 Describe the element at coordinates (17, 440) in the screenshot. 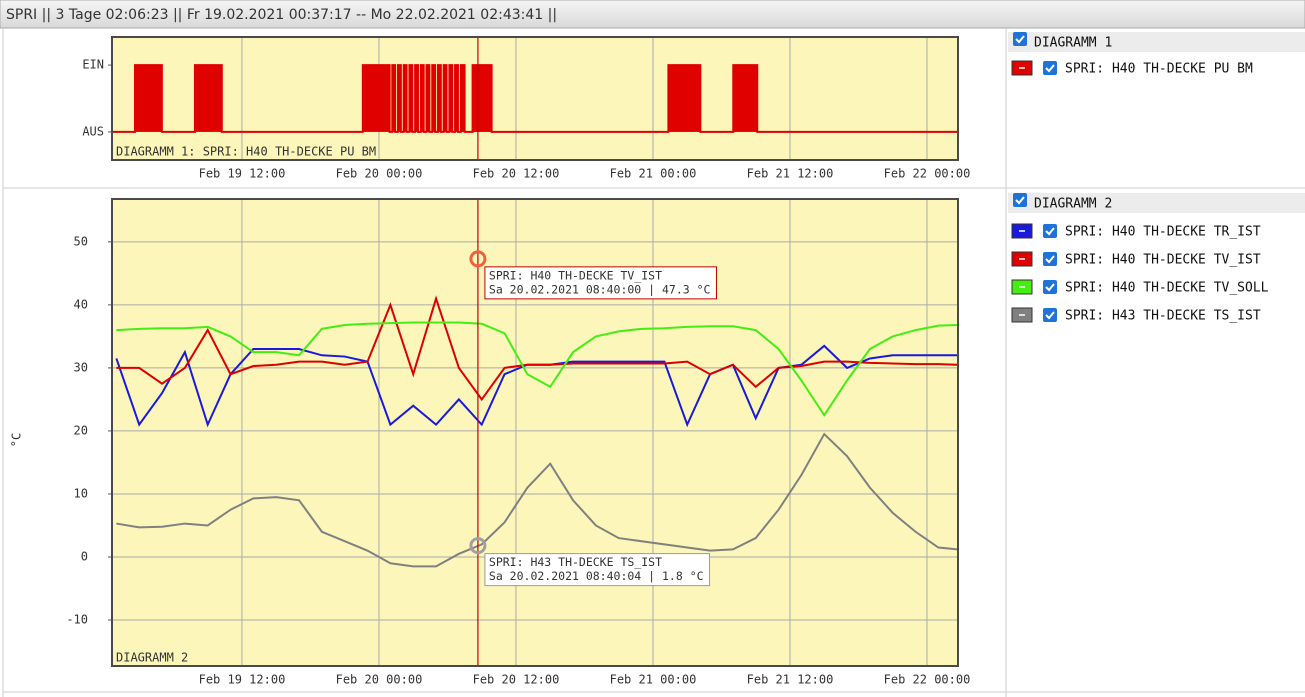

I see `y-axis-label: °C` at that location.